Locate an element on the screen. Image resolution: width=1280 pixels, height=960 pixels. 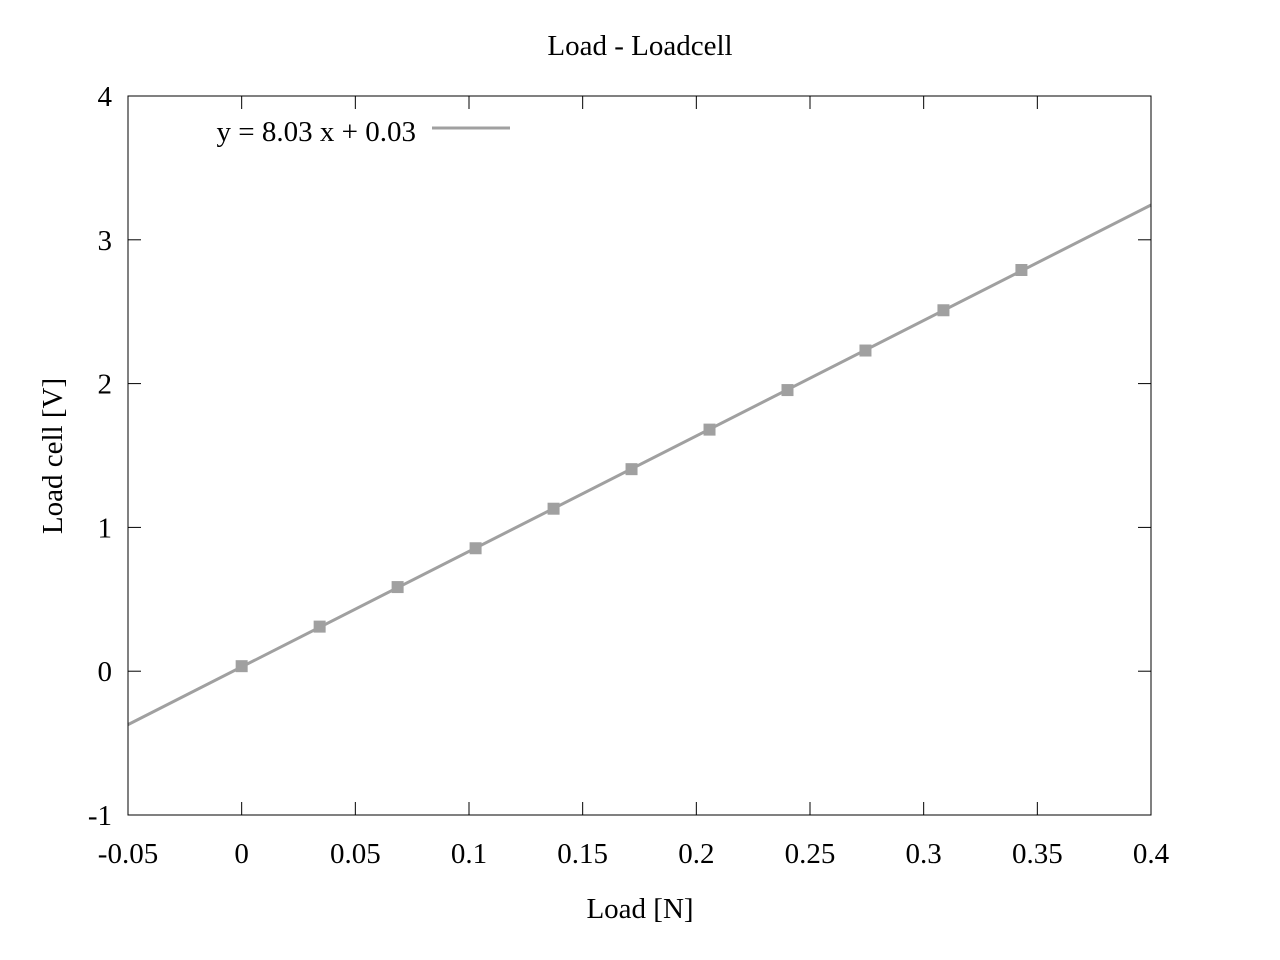
x-tick-label: 0.05 is located at coordinates (355, 854).